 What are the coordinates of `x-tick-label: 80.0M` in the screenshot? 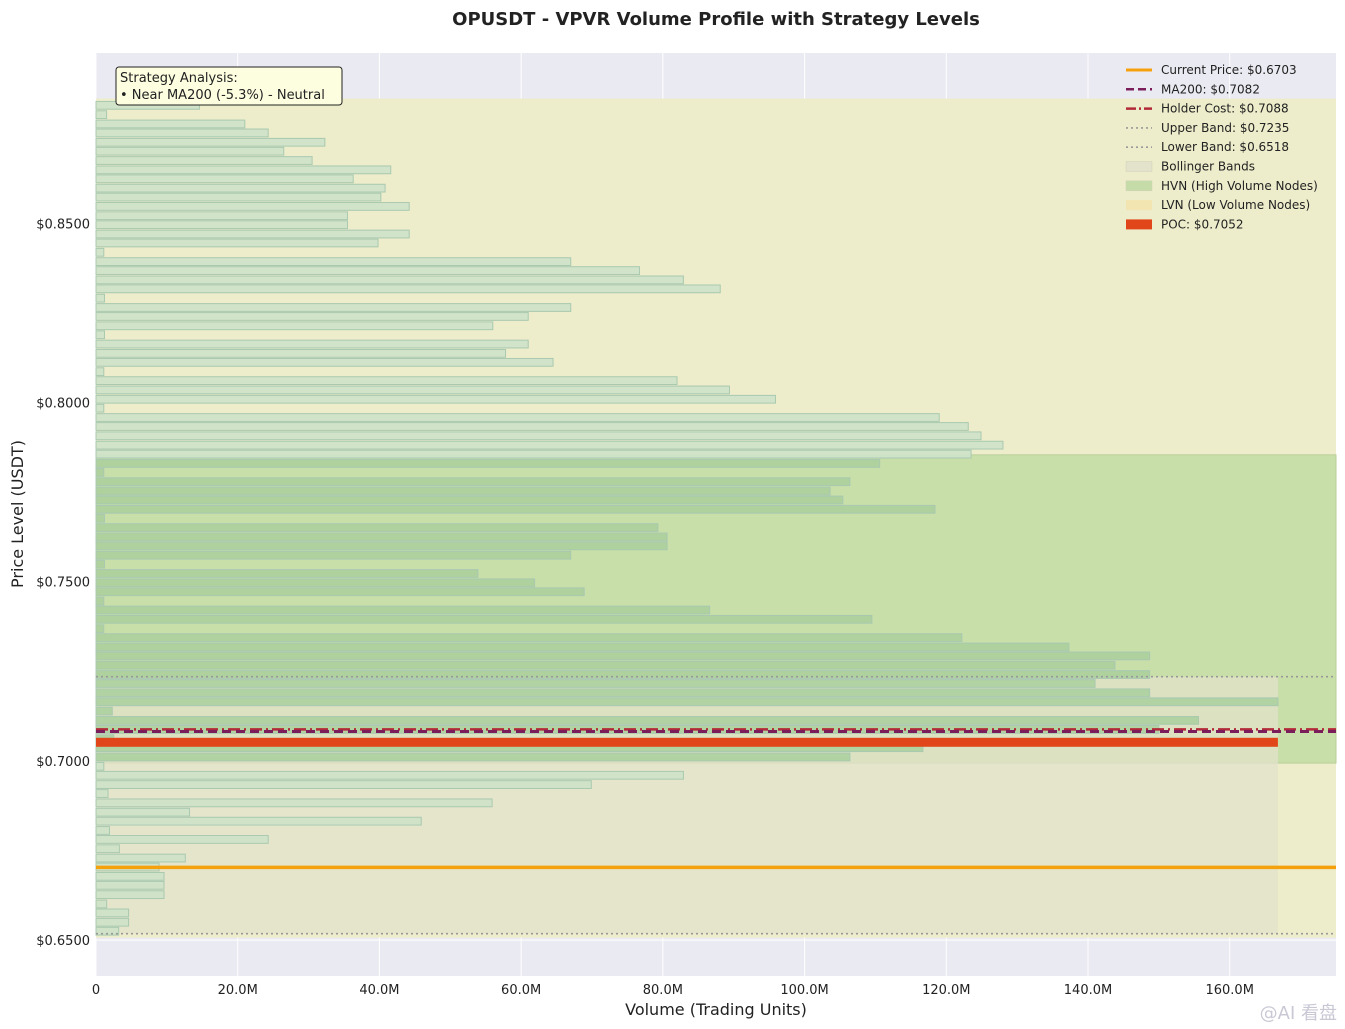 It's located at (663, 990).